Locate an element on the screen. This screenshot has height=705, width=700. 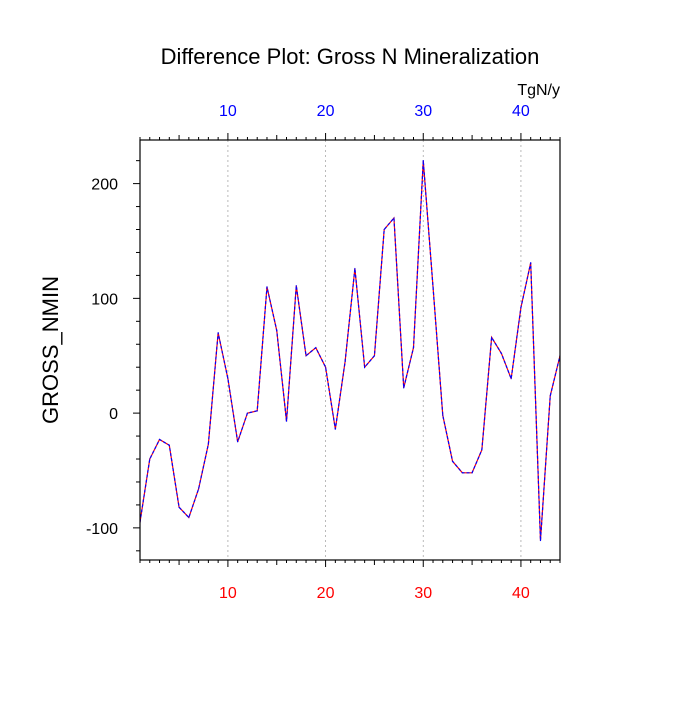
x-tick-label-bottom: 30 is located at coordinates (423, 593).